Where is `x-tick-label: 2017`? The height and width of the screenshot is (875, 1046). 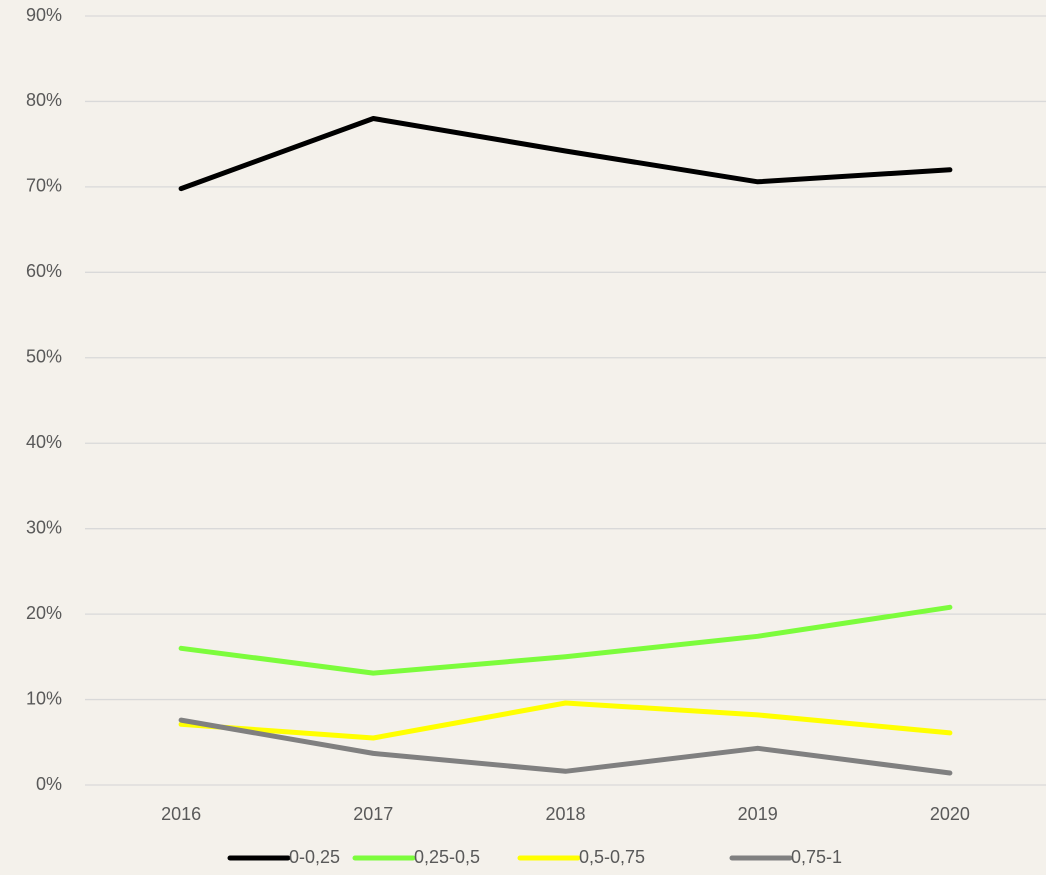
x-tick-label: 2017 is located at coordinates (373, 814).